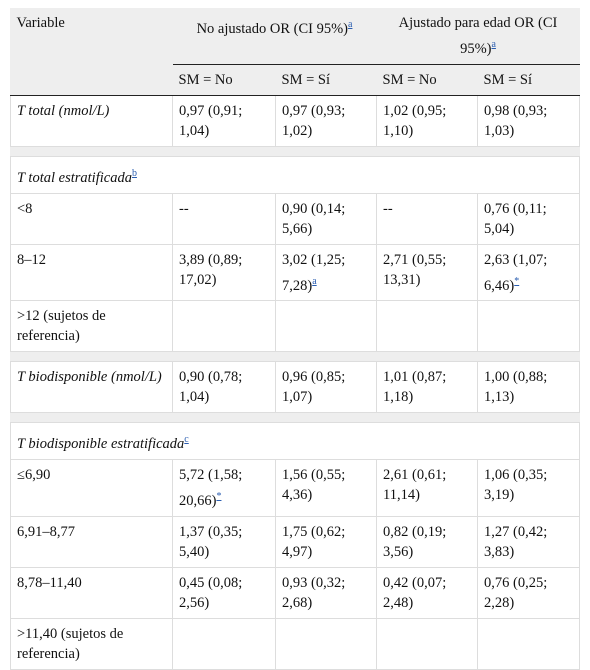 This screenshot has height=670, width=590. I want to click on cell-text: 2,63 (1,07; 6,46), so click(516, 272).